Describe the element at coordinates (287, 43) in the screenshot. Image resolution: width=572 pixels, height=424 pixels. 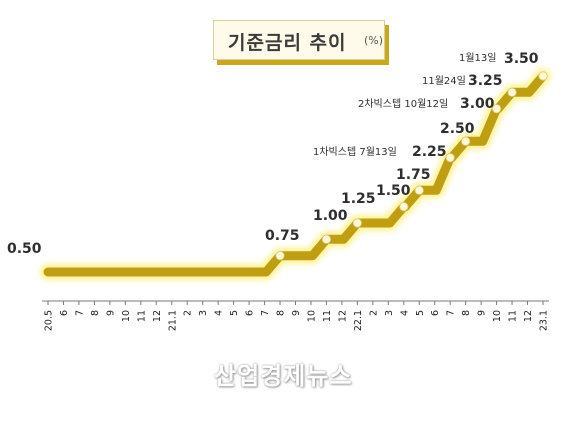
I see `chart-title: 기준금리 추이` at that location.